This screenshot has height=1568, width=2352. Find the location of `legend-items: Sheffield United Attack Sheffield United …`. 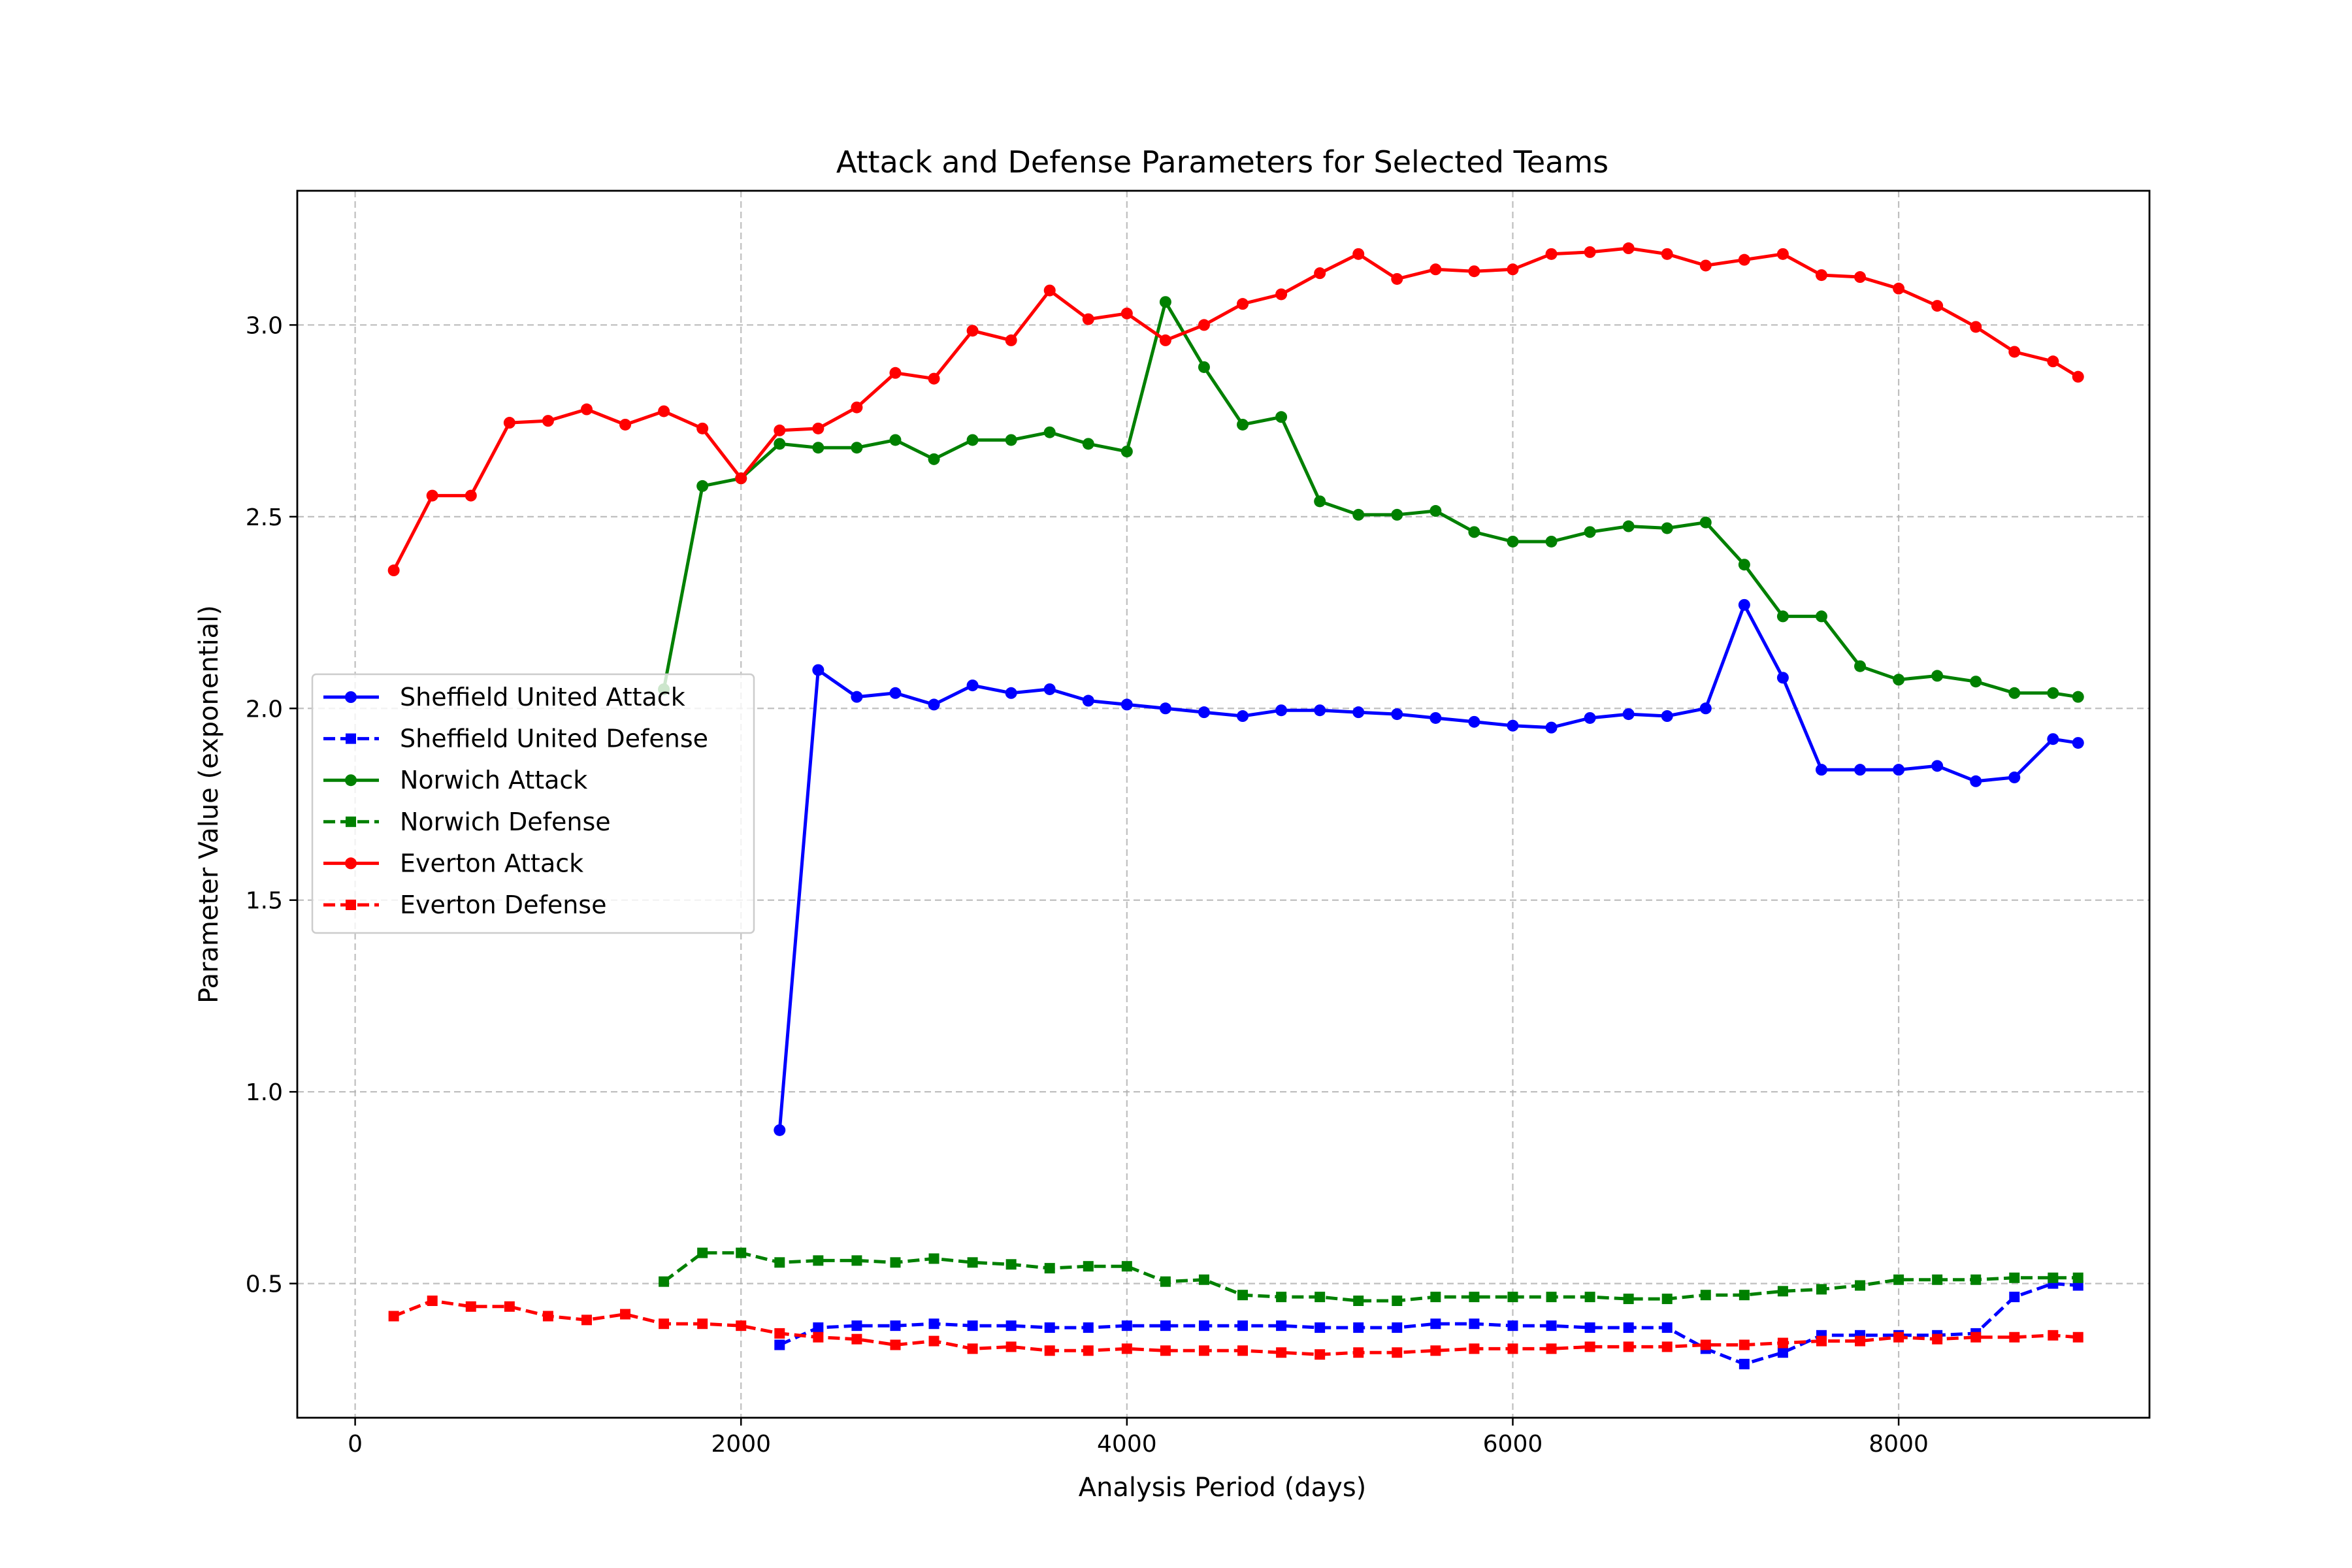

legend-items: Sheffield United Attack Sheffield United … is located at coordinates (515, 801).